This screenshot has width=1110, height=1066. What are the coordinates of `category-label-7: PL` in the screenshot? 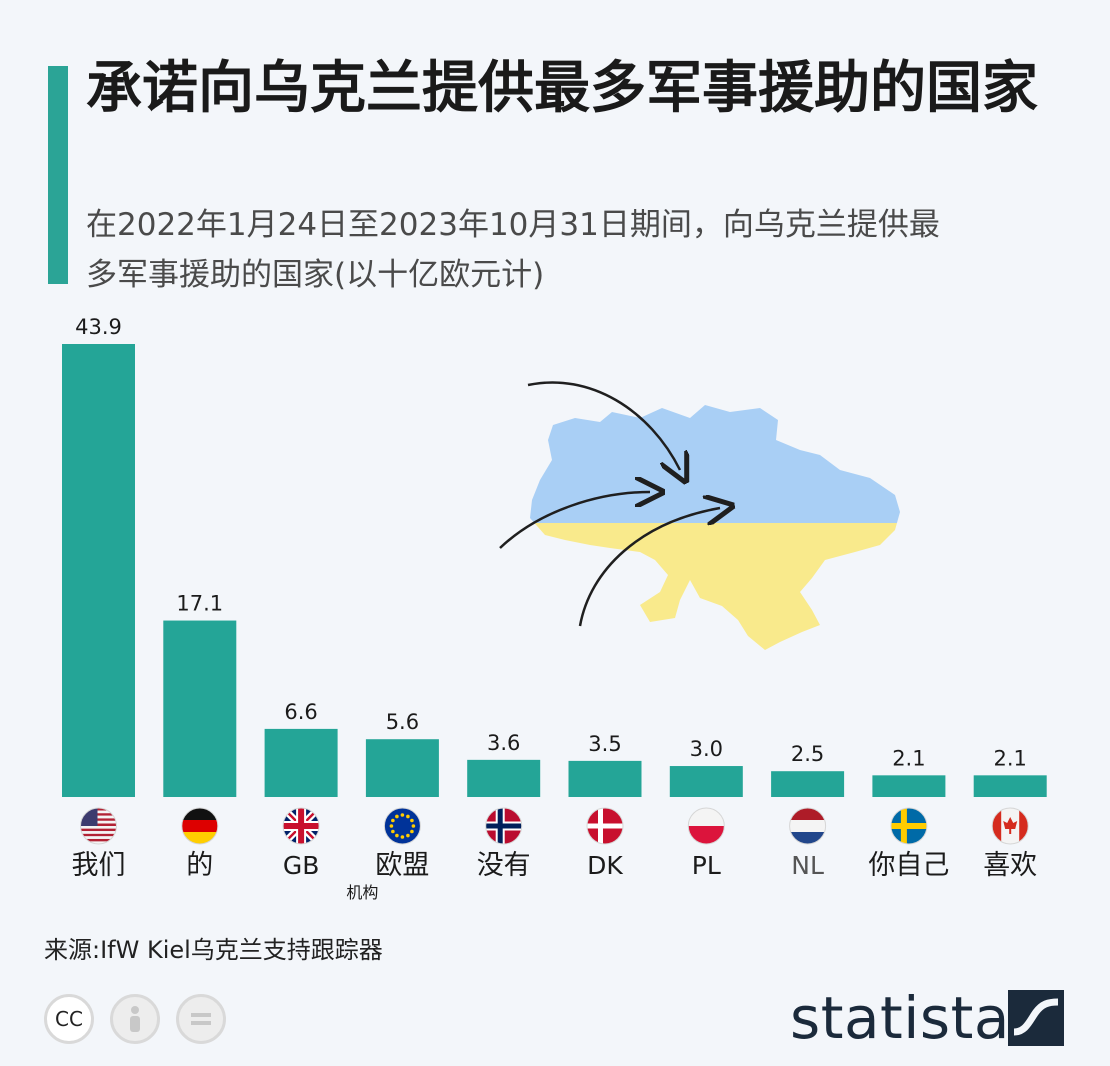 It's located at (706, 865).